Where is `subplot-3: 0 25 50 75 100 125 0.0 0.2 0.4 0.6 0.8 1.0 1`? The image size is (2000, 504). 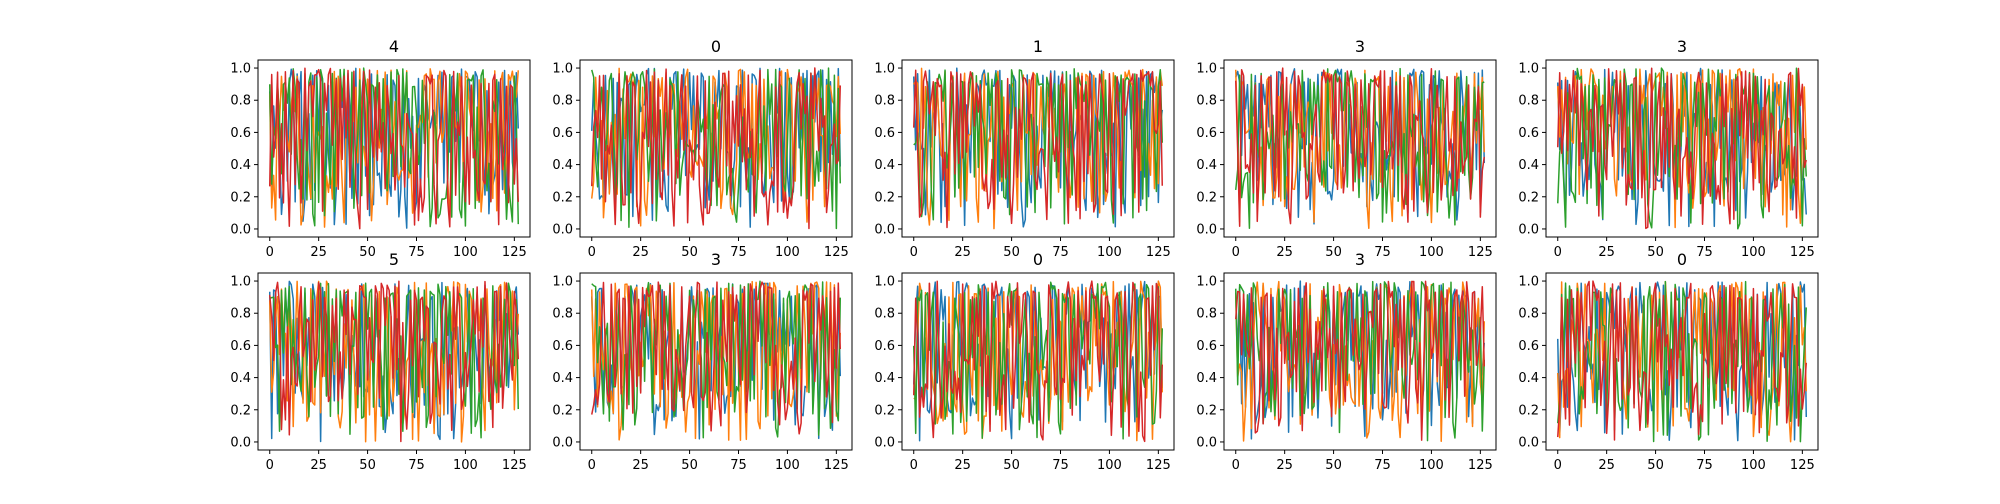 subplot-3: 0 25 50 75 100 125 0.0 0.2 0.4 0.6 0.8 1.0 1 is located at coordinates (1024, 148).